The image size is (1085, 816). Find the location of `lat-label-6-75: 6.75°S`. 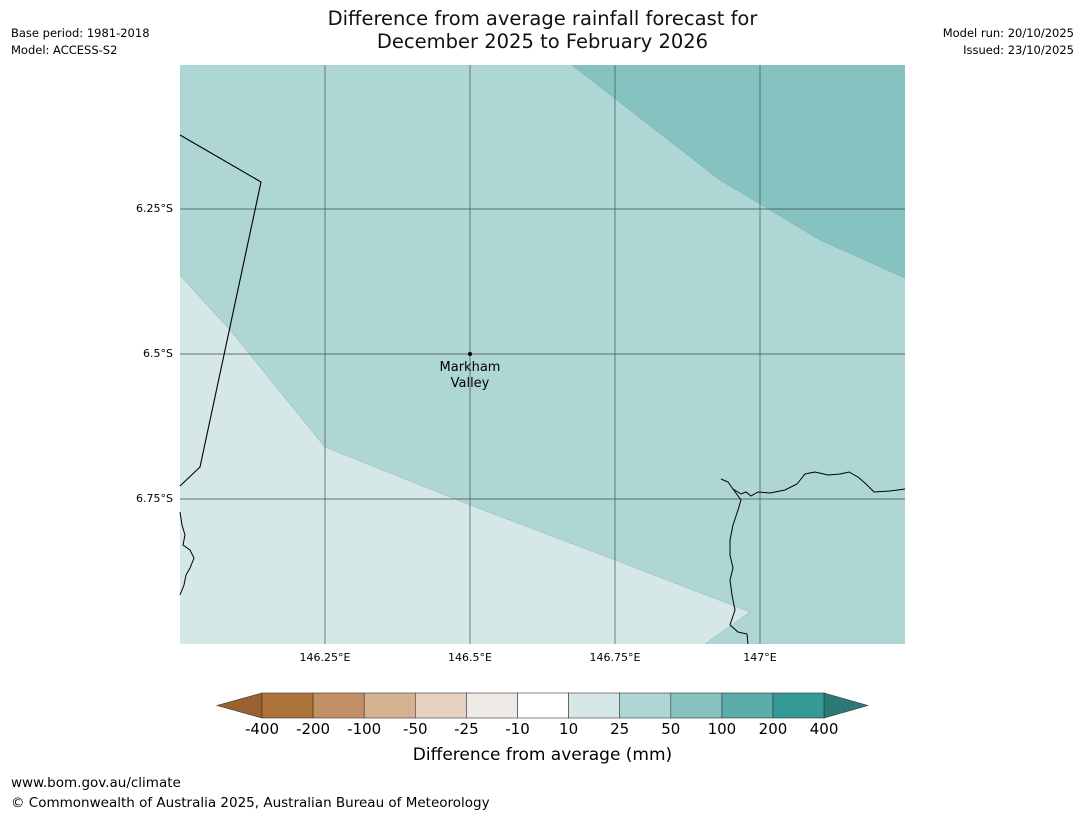

lat-label-6-75: 6.75°S is located at coordinates (154, 498).